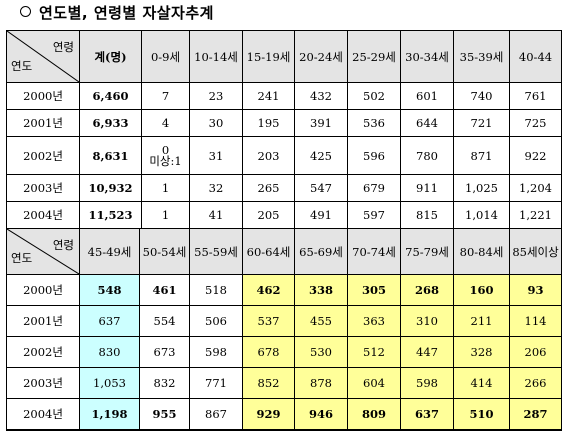 This screenshot has height=431, width=564. What do you see at coordinates (268, 290) in the screenshot?
I see `table-cell: 462` at bounding box center [268, 290].